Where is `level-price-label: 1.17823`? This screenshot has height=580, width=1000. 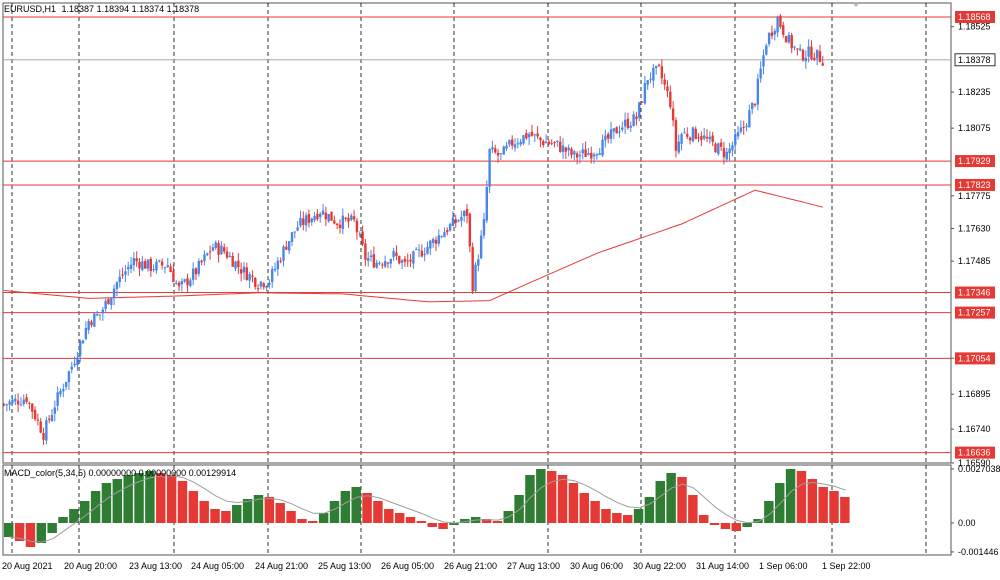
level-price-label: 1.17823 is located at coordinates (974, 185).